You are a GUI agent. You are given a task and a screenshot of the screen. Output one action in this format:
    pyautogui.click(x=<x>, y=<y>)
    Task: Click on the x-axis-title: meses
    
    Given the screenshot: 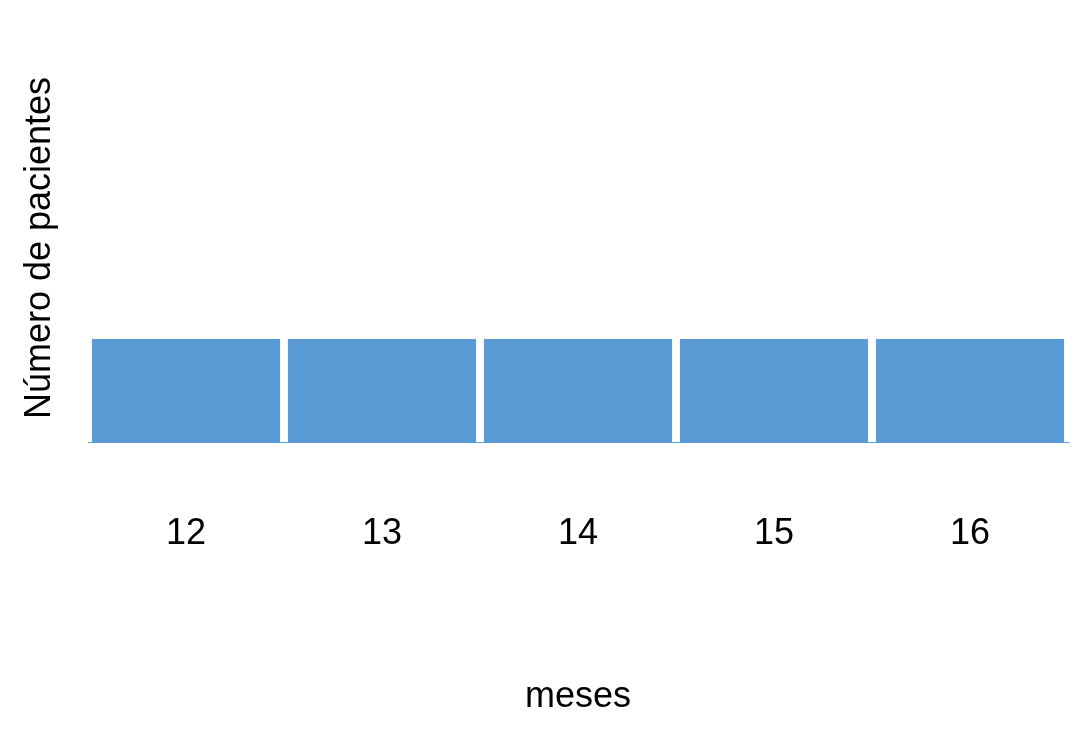 What is the action you would take?
    pyautogui.click(x=578, y=695)
    